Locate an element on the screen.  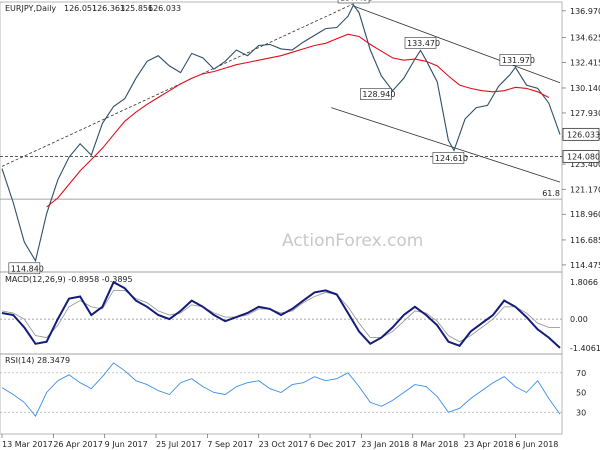
price-tick-label: 123.400 is located at coordinates (585, 164).